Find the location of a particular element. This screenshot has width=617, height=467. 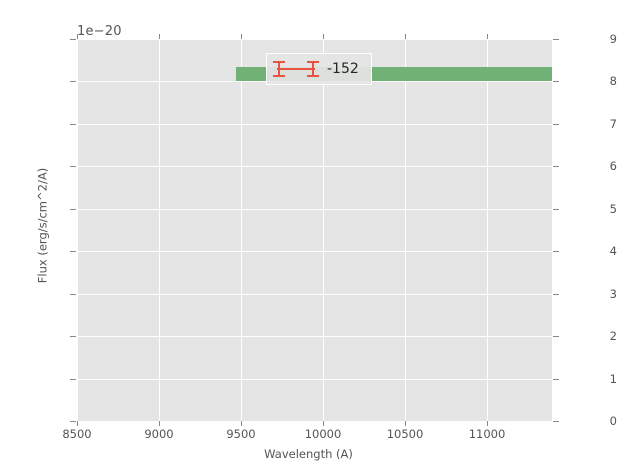

y-axis-offset-text: 1e−20 is located at coordinates (99, 31).